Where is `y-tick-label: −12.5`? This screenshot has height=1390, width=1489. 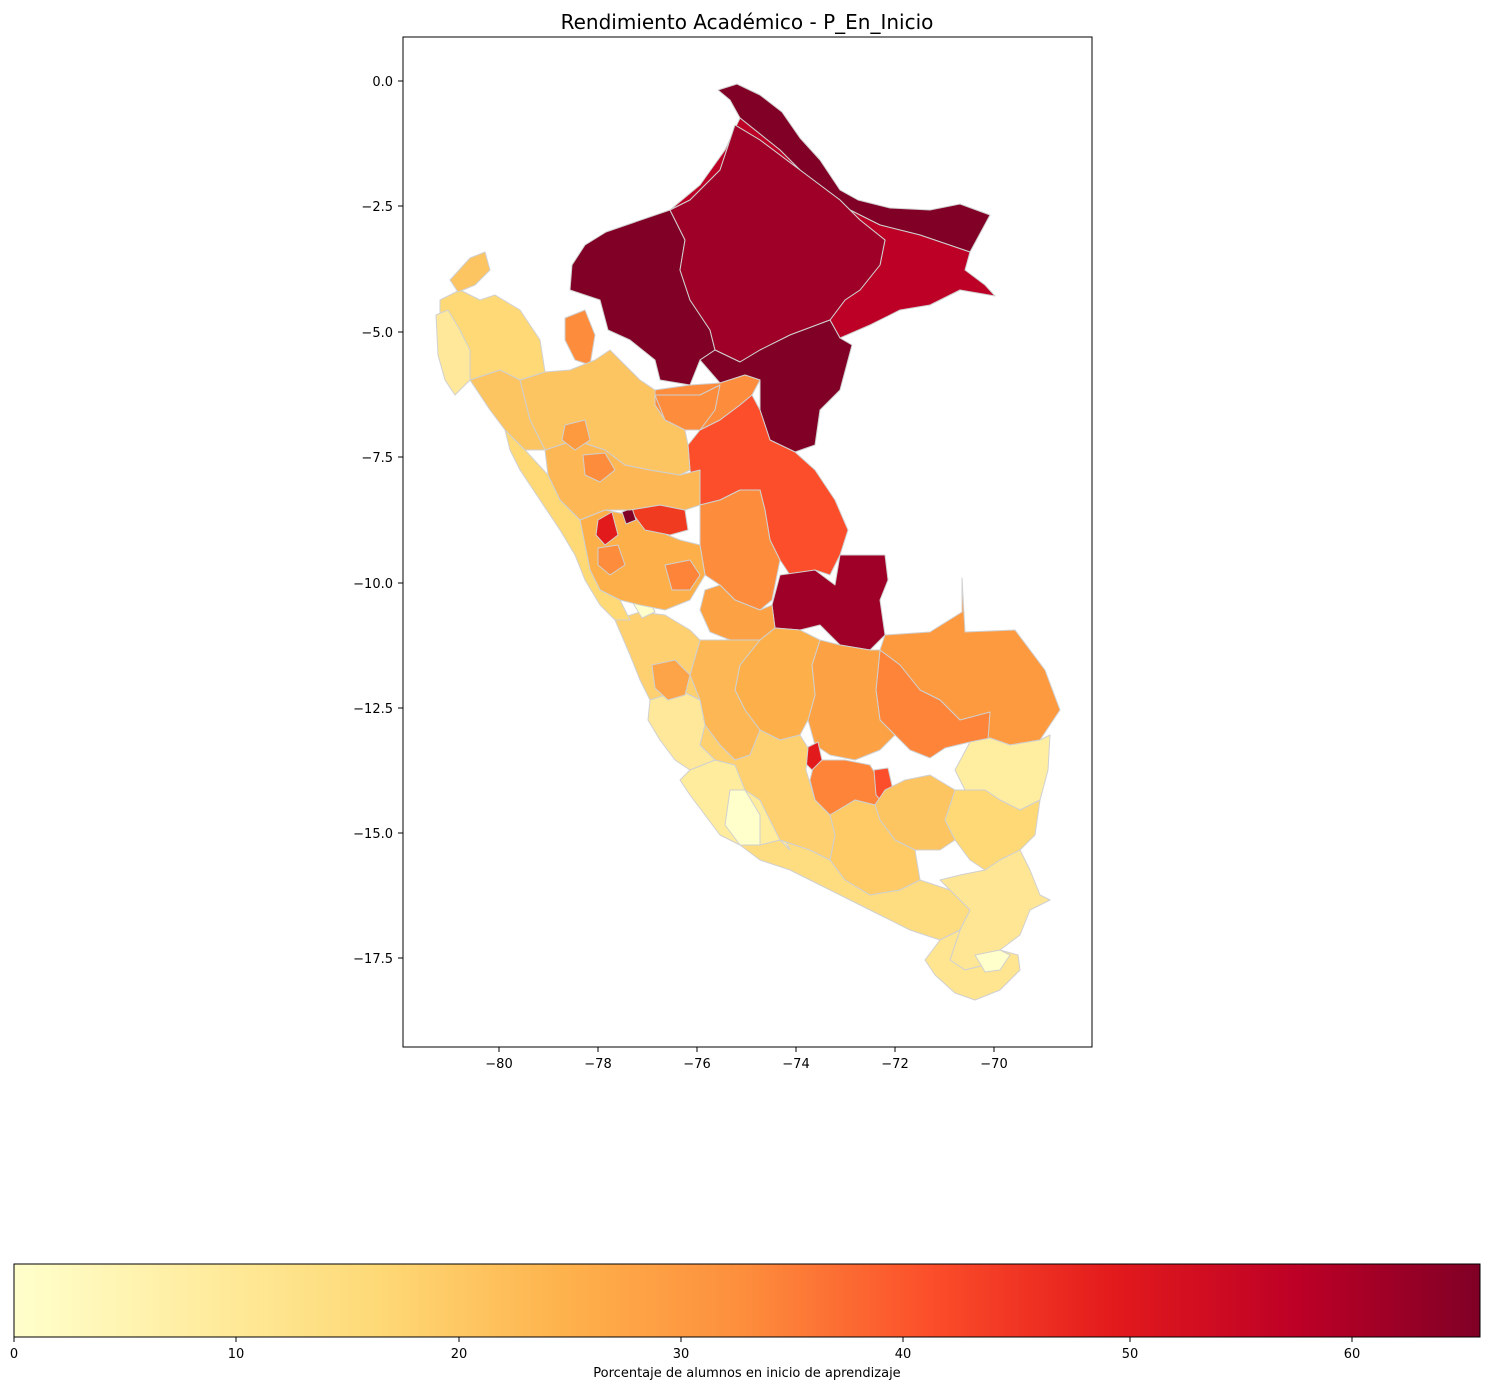
y-tick-label: −12.5 is located at coordinates (373, 709).